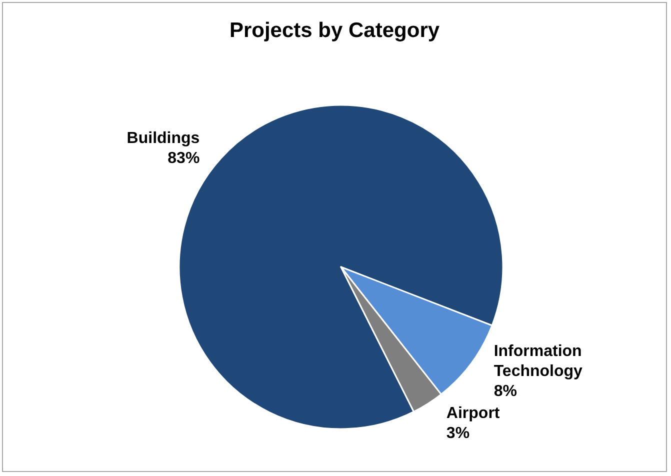  I want to click on slice-label: Airport, so click(473, 413).